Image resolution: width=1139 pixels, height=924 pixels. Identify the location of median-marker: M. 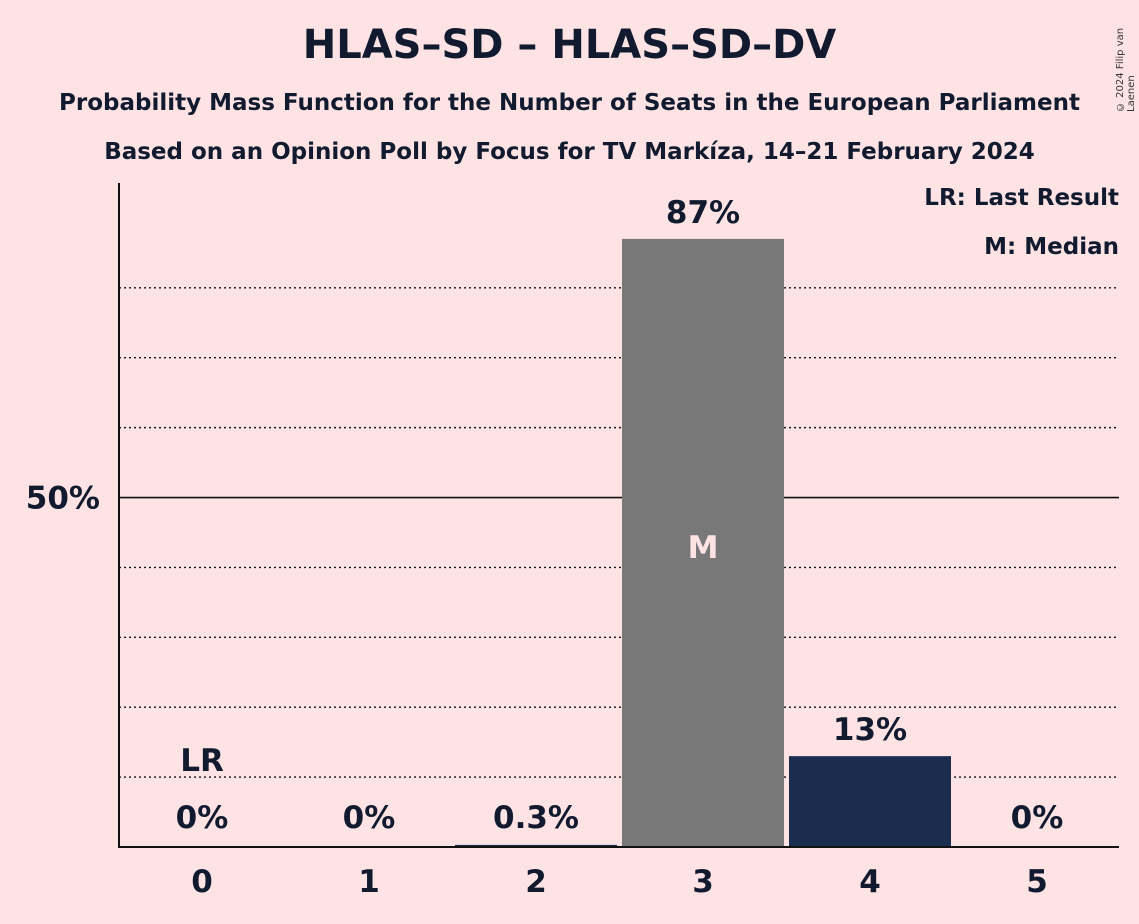
(703, 548).